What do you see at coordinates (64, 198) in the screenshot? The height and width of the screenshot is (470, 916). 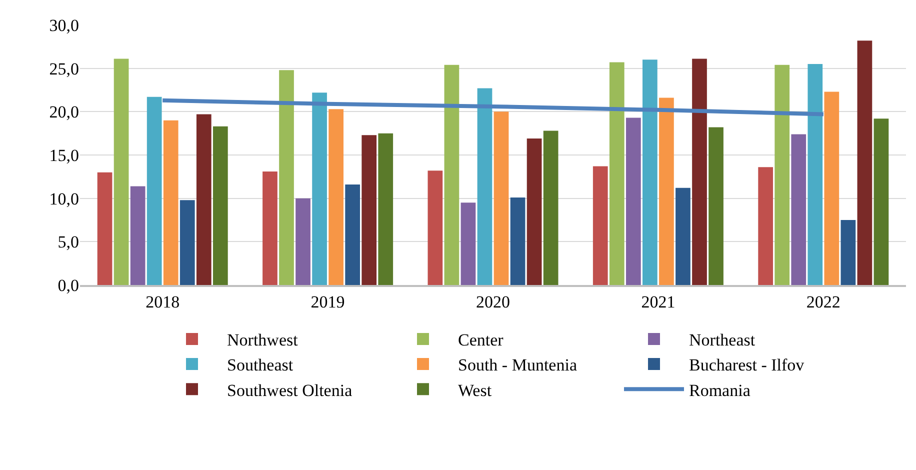 I see `y-tick-label: 10,0` at bounding box center [64, 198].